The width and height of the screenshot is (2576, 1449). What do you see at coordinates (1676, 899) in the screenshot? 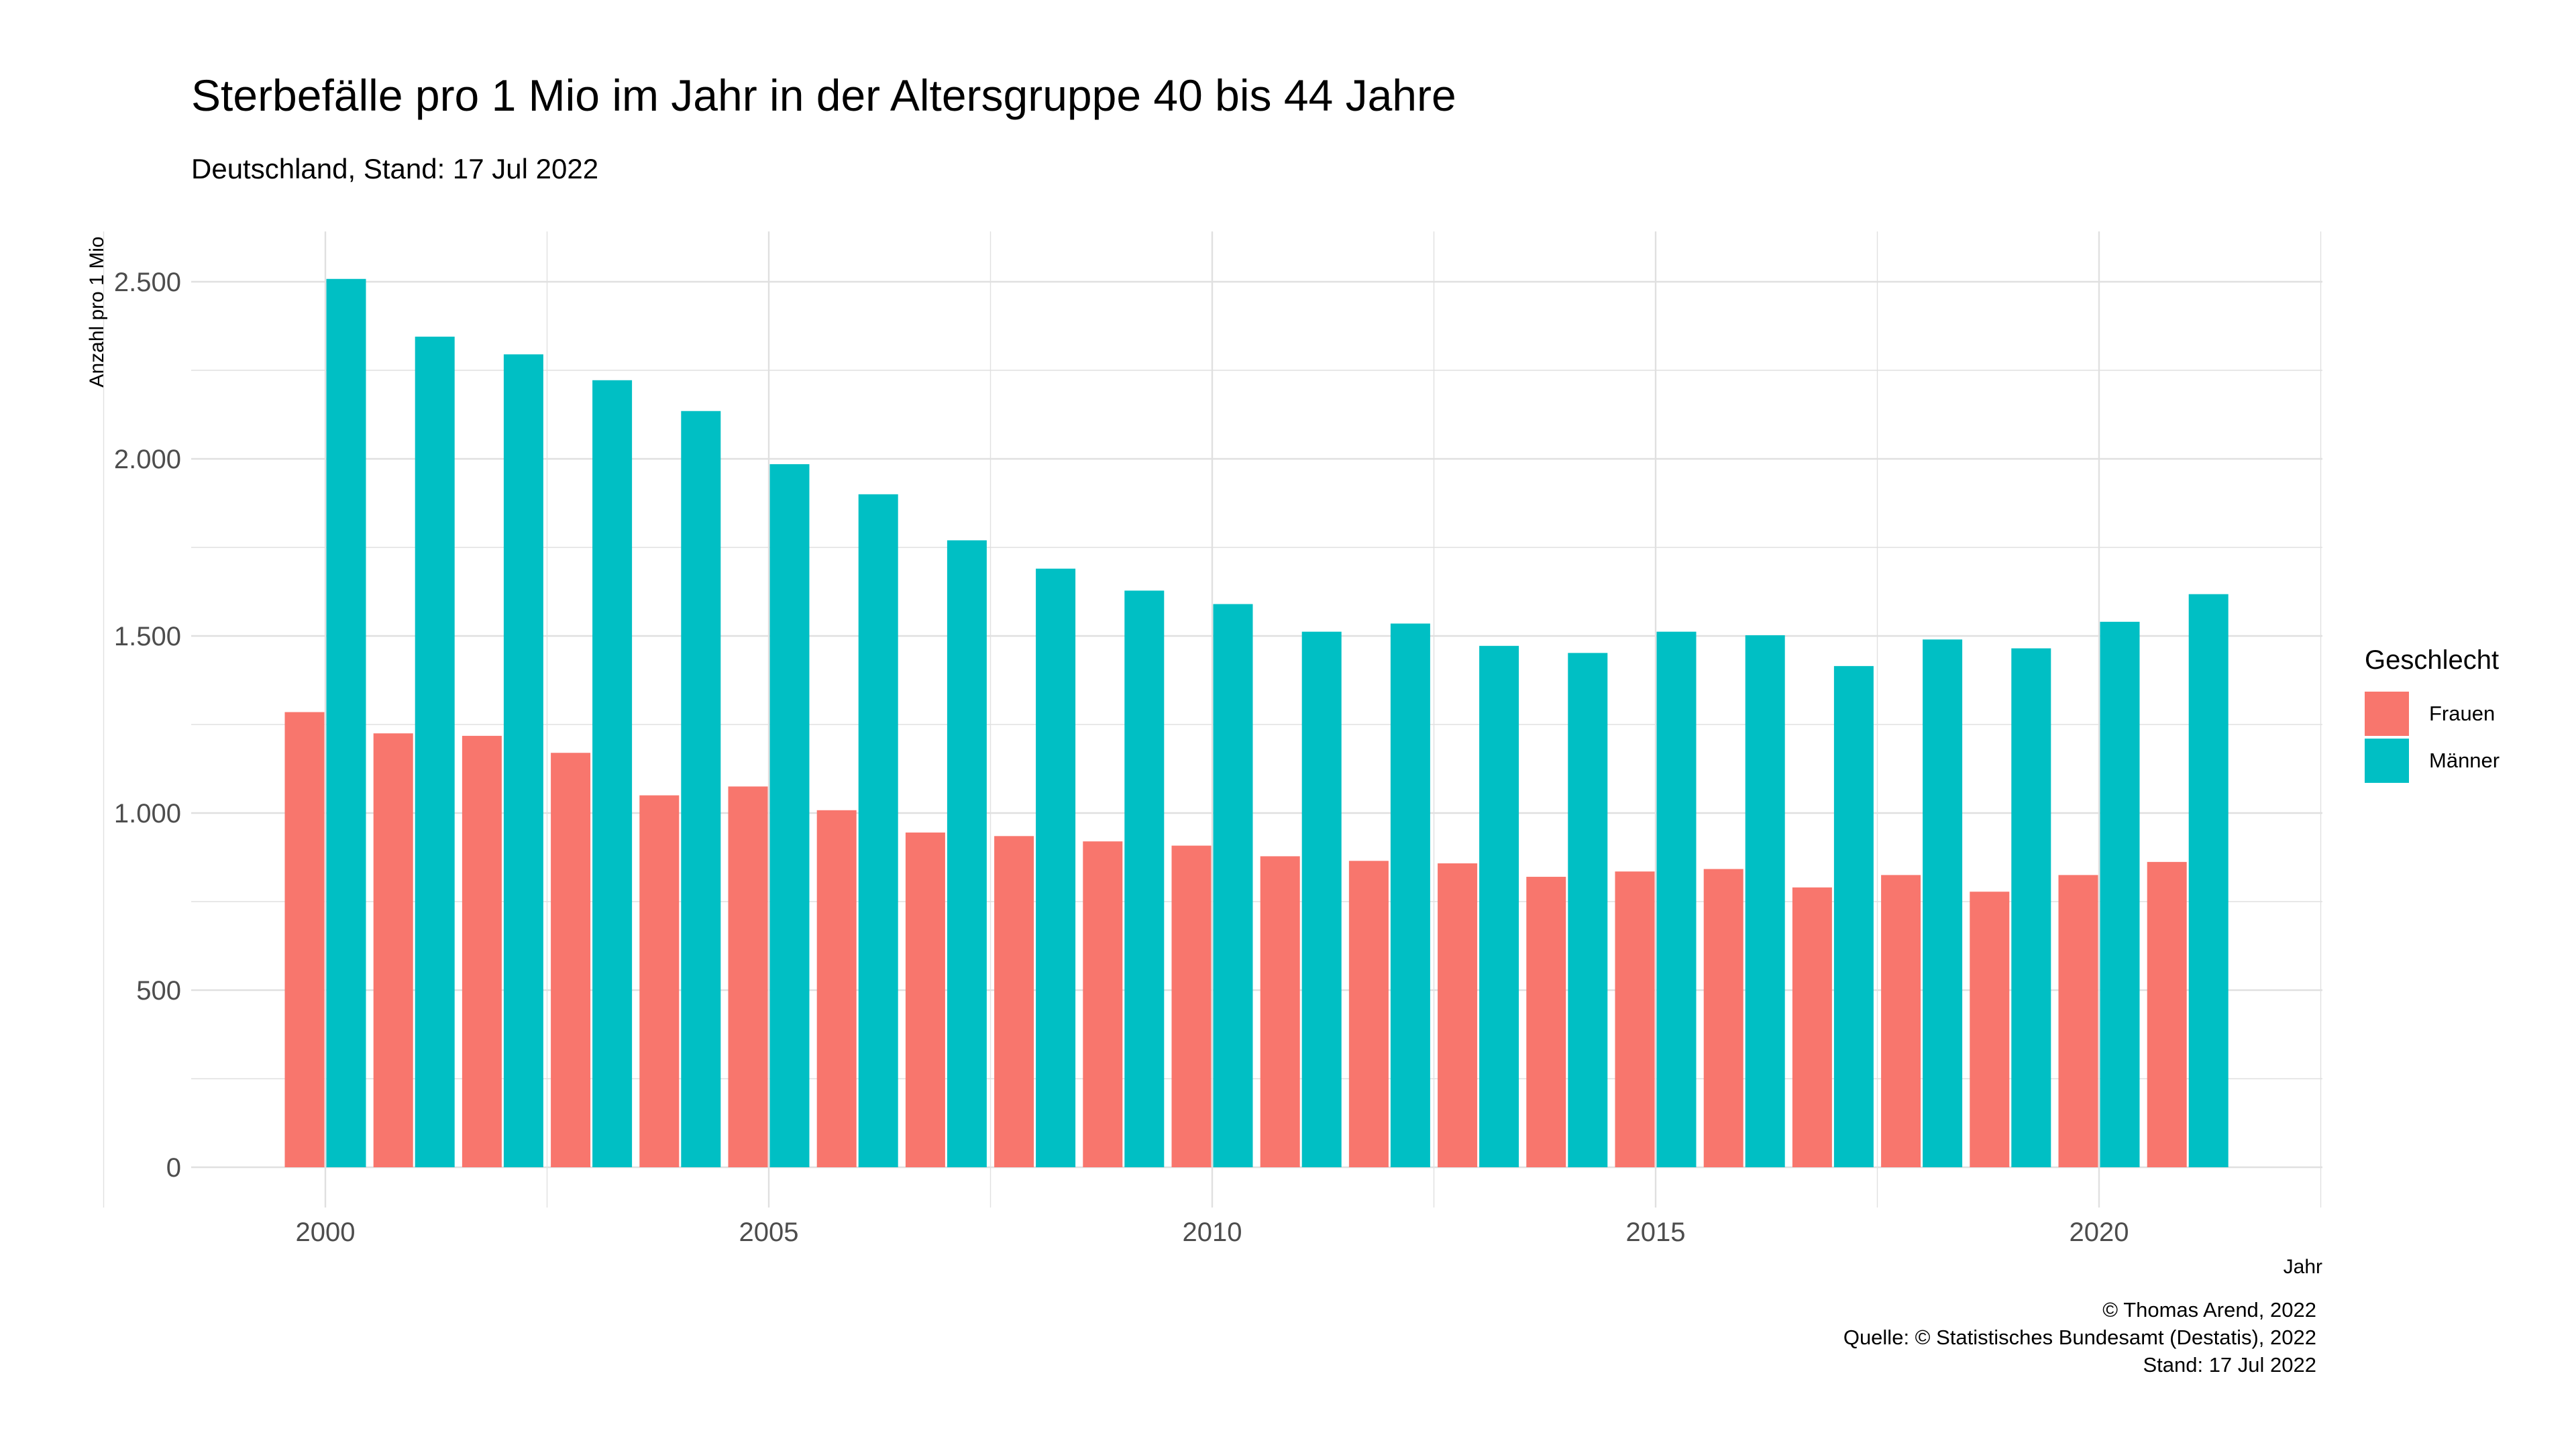
I see `bar-maenner-2015` at bounding box center [1676, 899].